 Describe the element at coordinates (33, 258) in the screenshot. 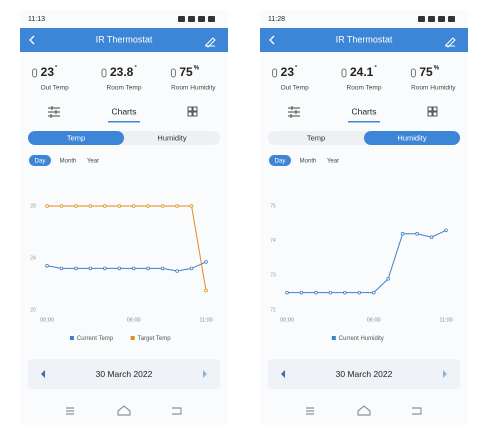

I see `y-tick-label: 24` at that location.